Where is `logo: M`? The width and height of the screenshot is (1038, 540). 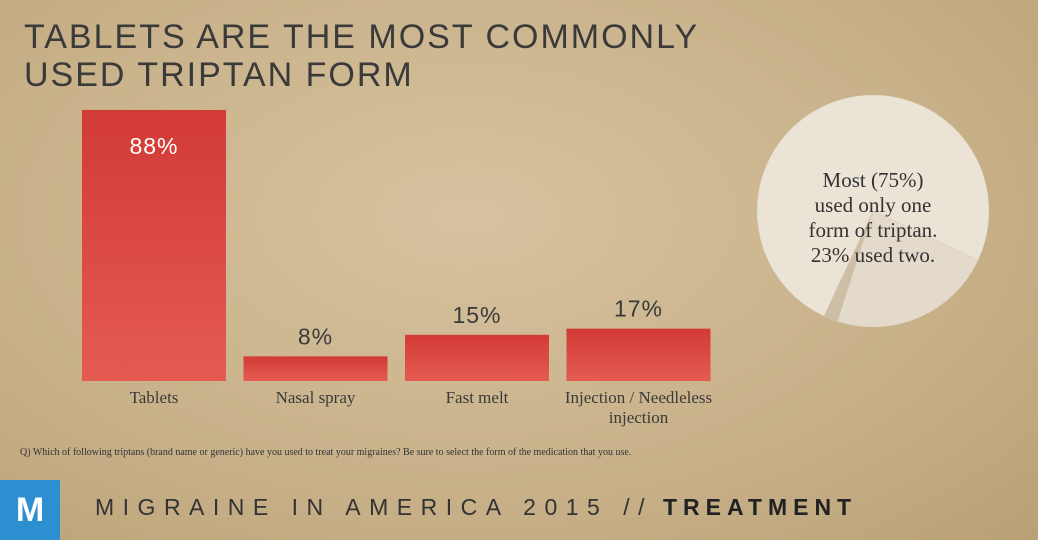
logo: M is located at coordinates (30, 510).